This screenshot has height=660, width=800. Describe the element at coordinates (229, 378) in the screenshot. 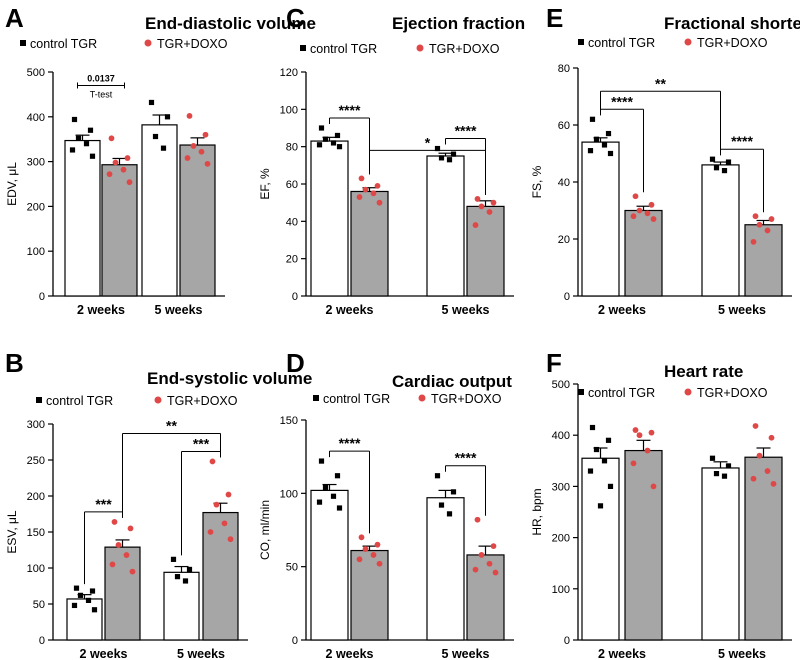

I see `chart-title: End-systolic volume` at that location.